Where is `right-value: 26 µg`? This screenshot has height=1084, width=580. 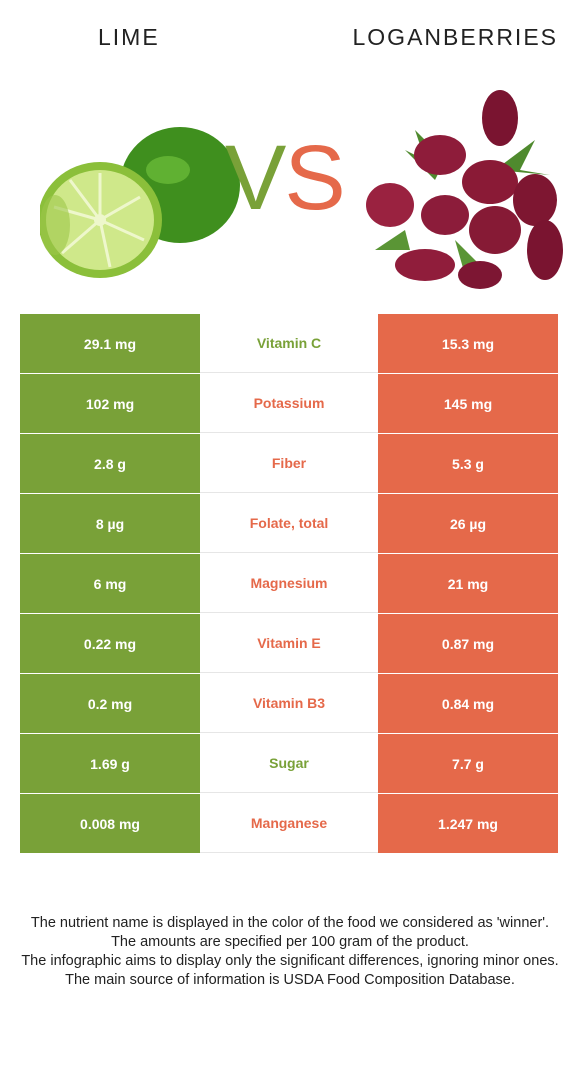 right-value: 26 µg is located at coordinates (468, 523).